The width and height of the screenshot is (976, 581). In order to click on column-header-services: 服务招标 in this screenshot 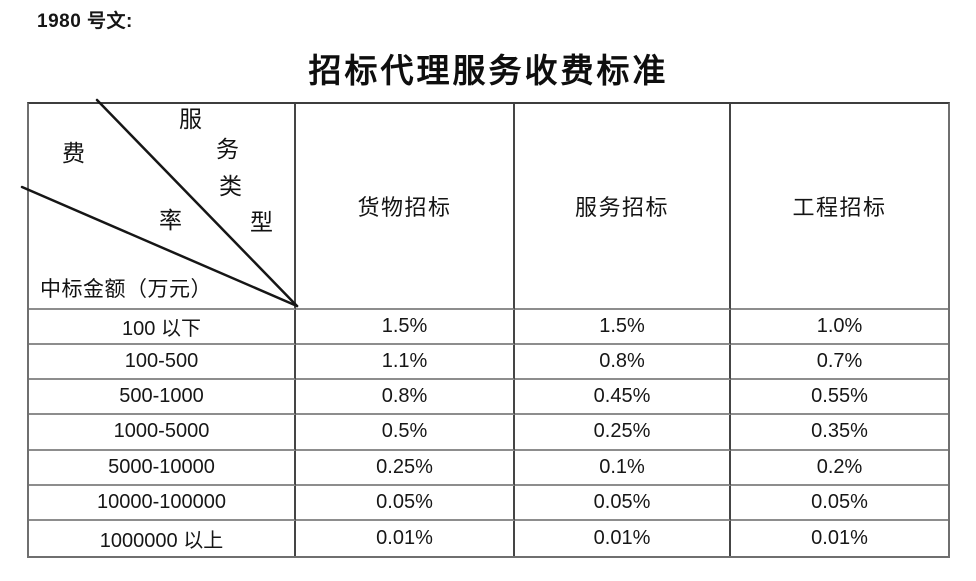, I will do `click(623, 207)`.